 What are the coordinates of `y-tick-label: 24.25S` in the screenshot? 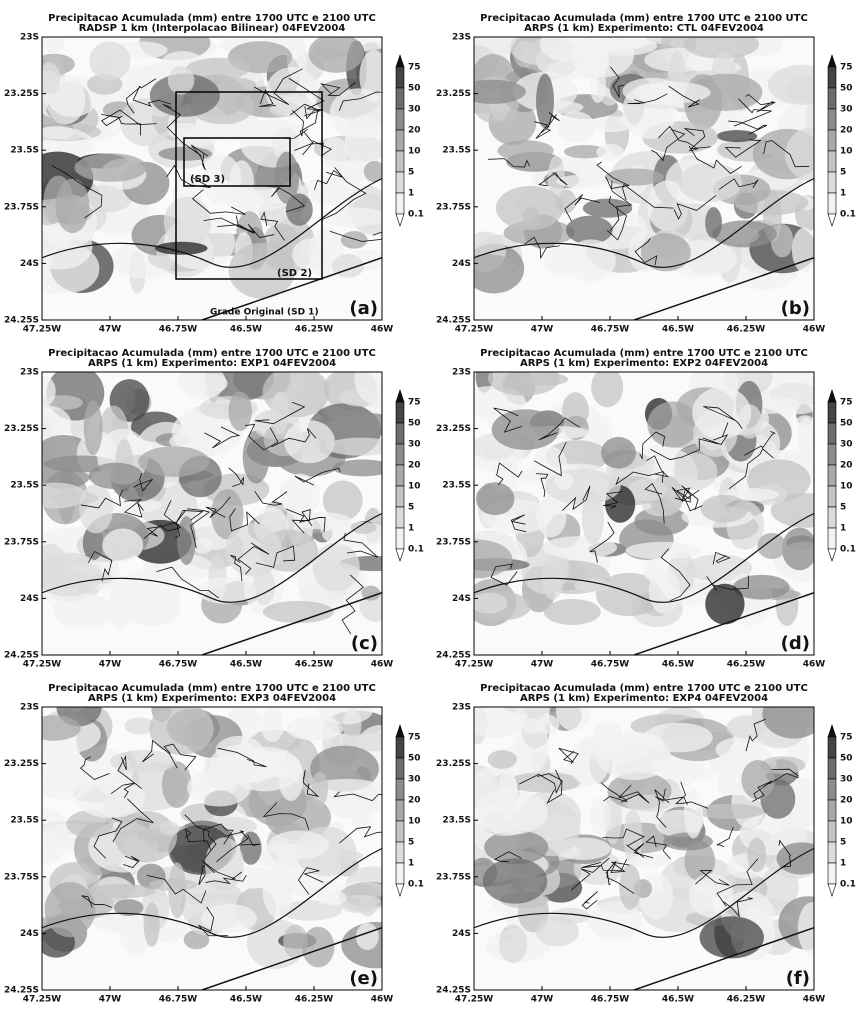 It's located at (453, 991).